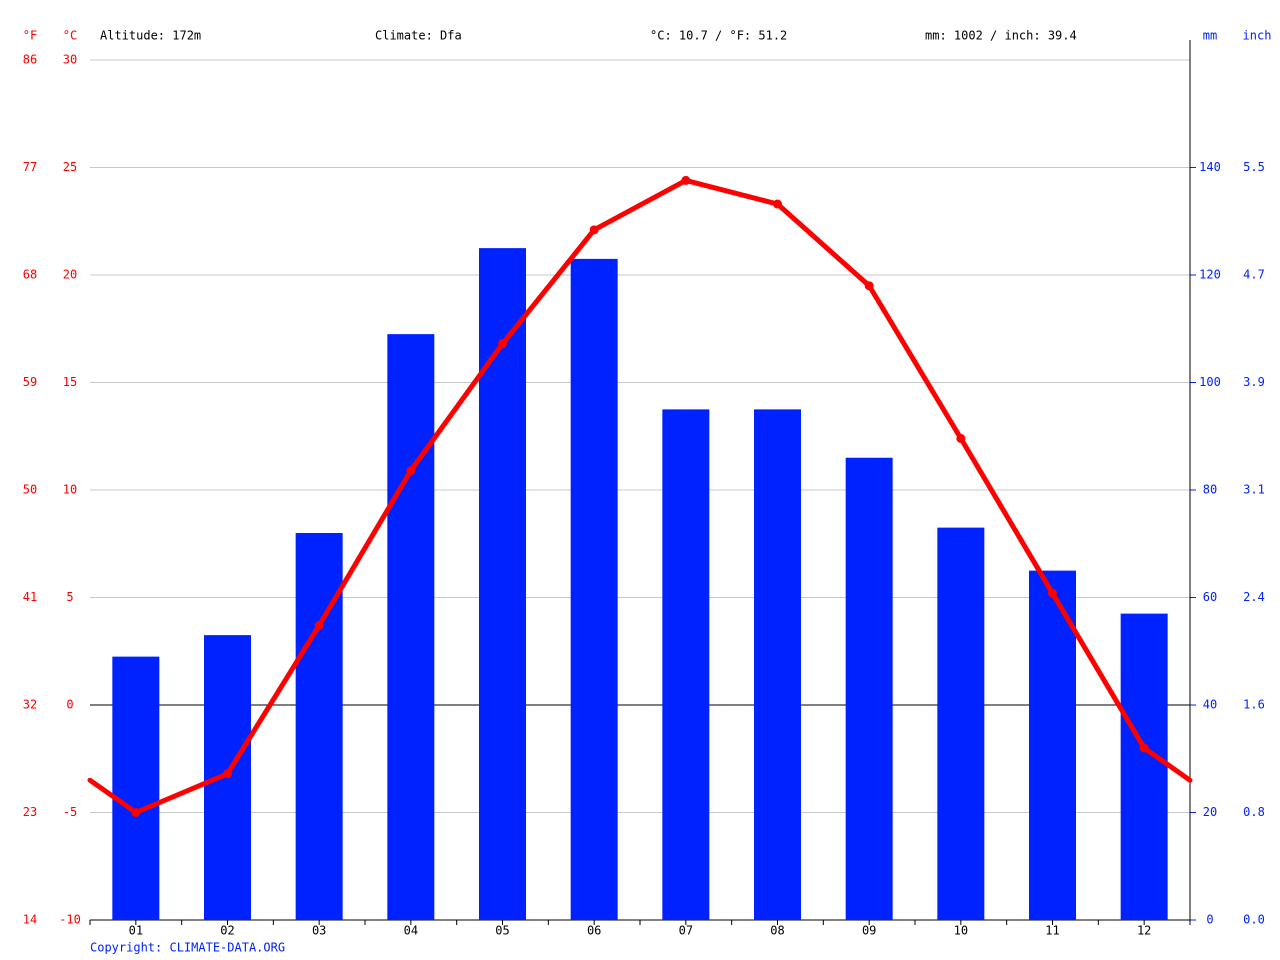  I want to click on y3-tick-label: 86, so click(30, 60).